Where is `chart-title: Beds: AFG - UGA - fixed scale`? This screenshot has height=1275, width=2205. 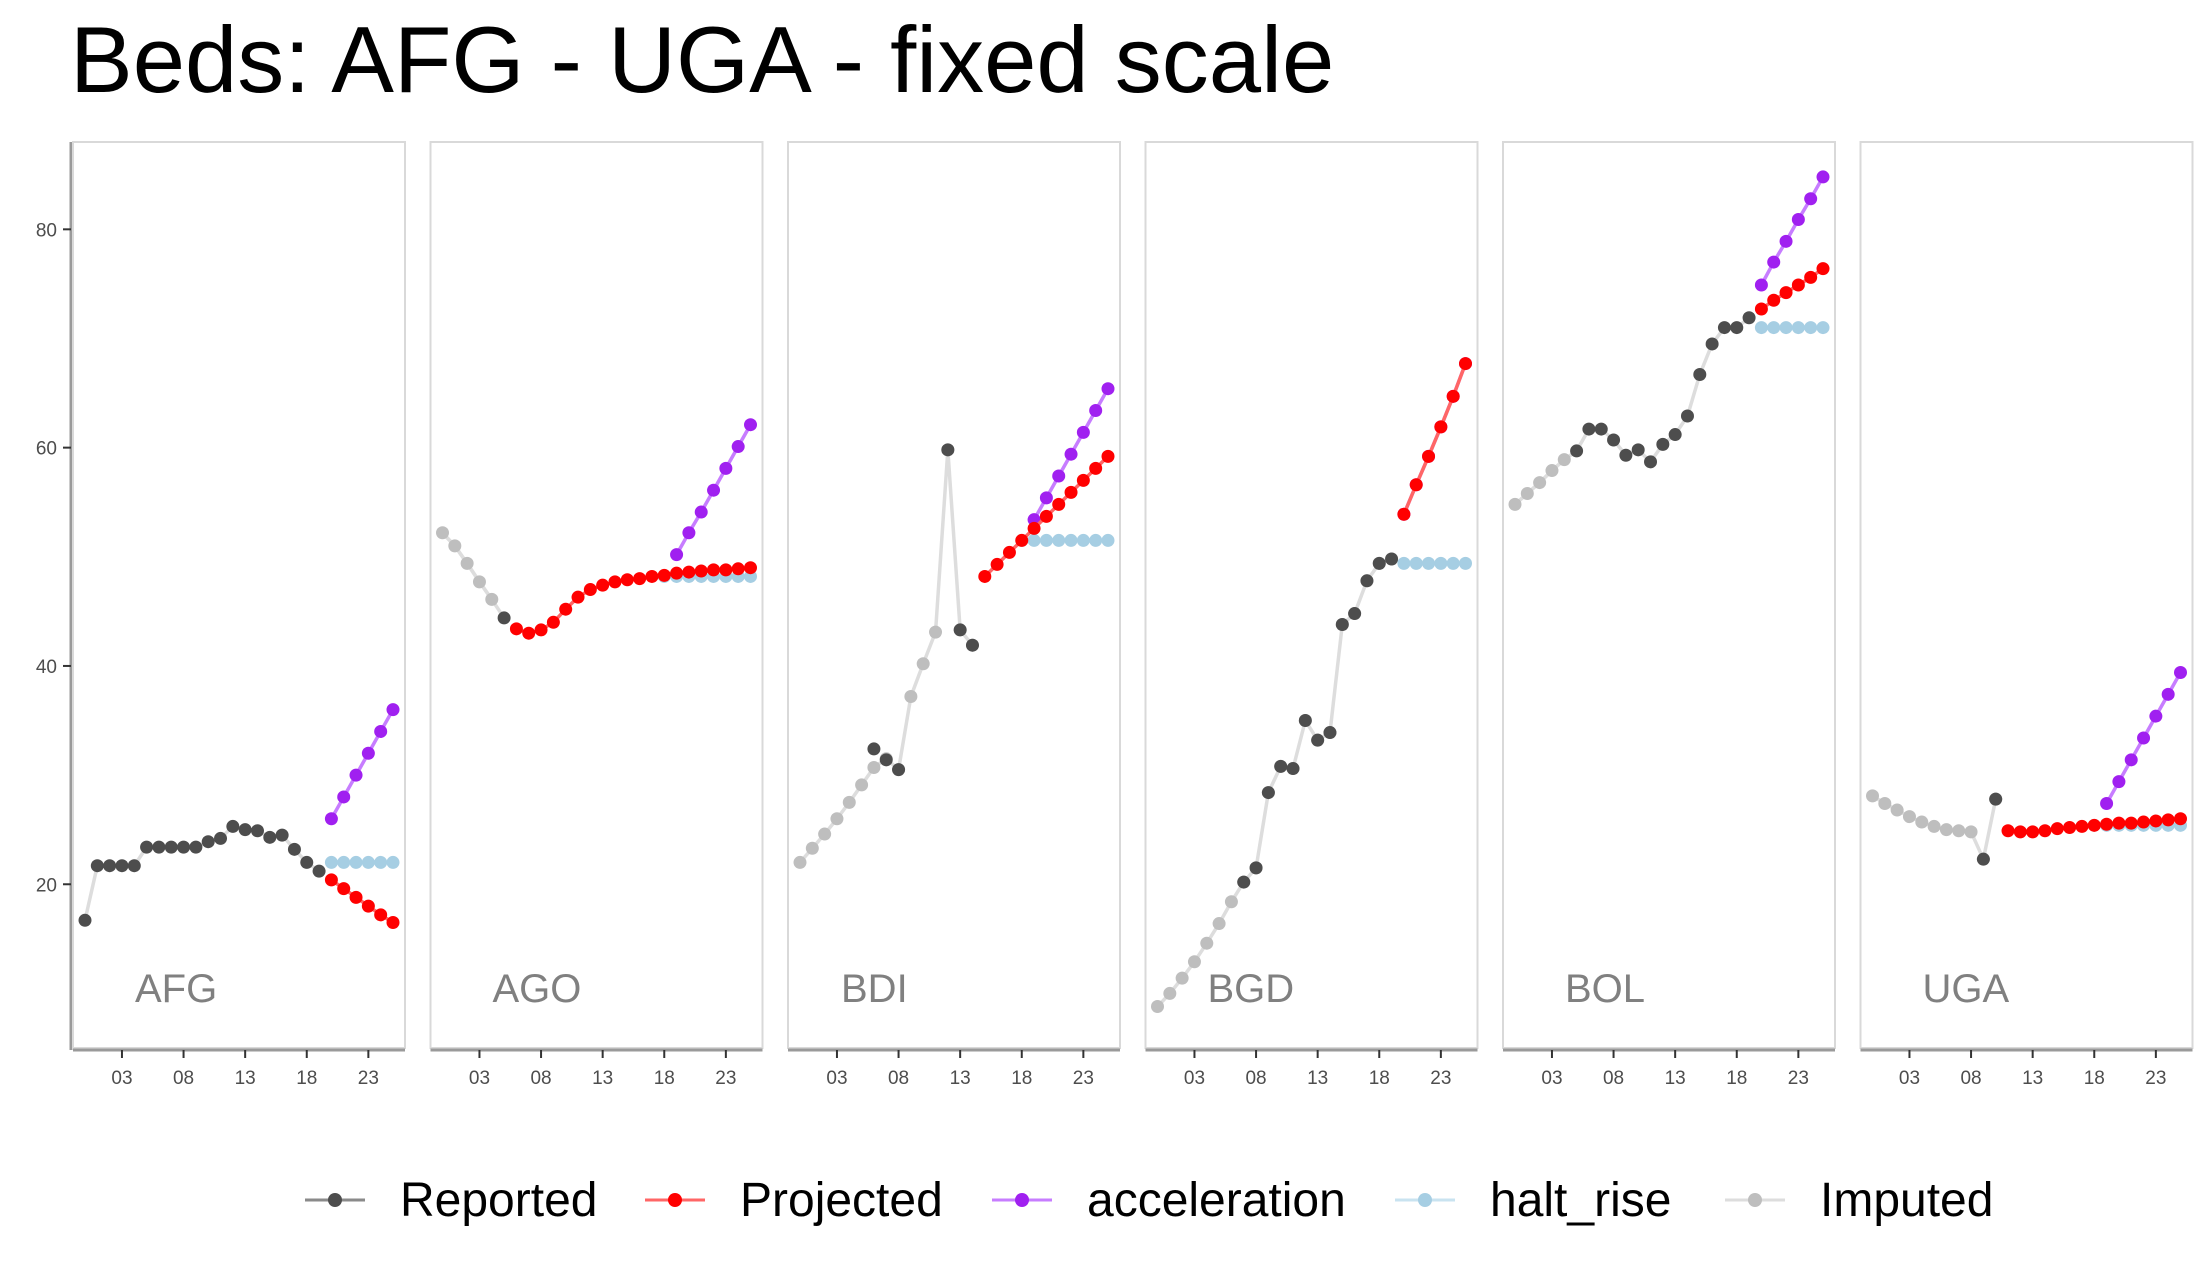
chart-title: Beds: AFG - UGA - fixed scale is located at coordinates (702, 59).